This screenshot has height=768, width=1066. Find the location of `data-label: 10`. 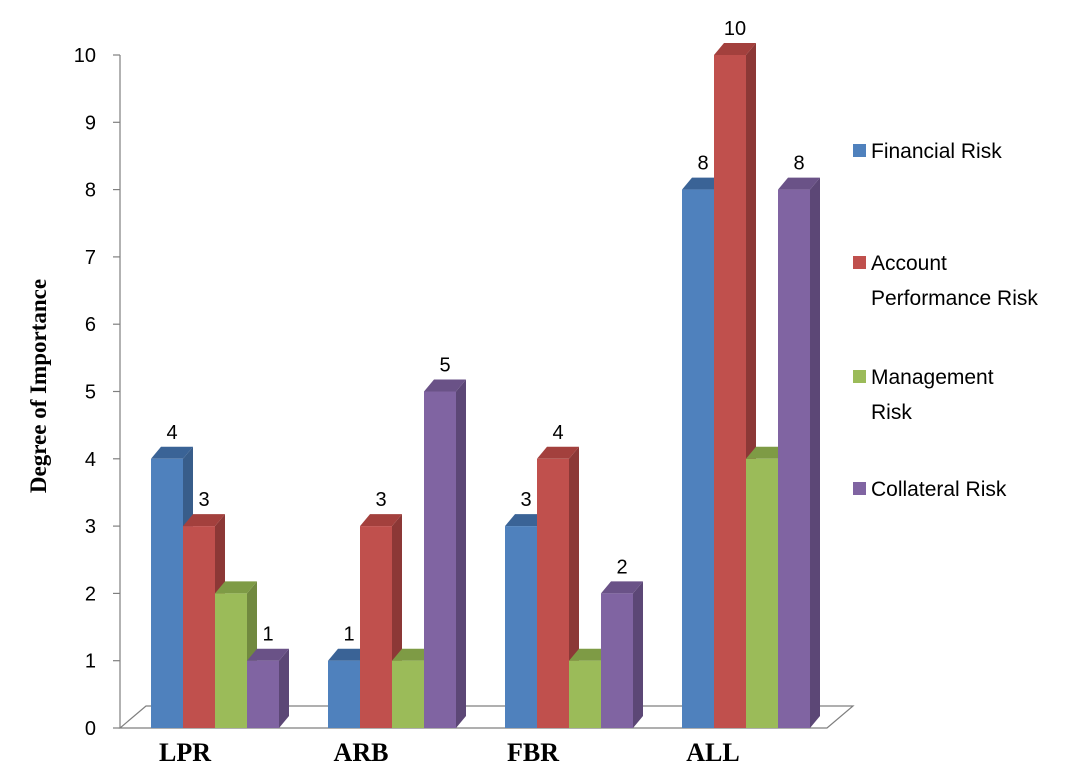

data-label: 10 is located at coordinates (735, 29).